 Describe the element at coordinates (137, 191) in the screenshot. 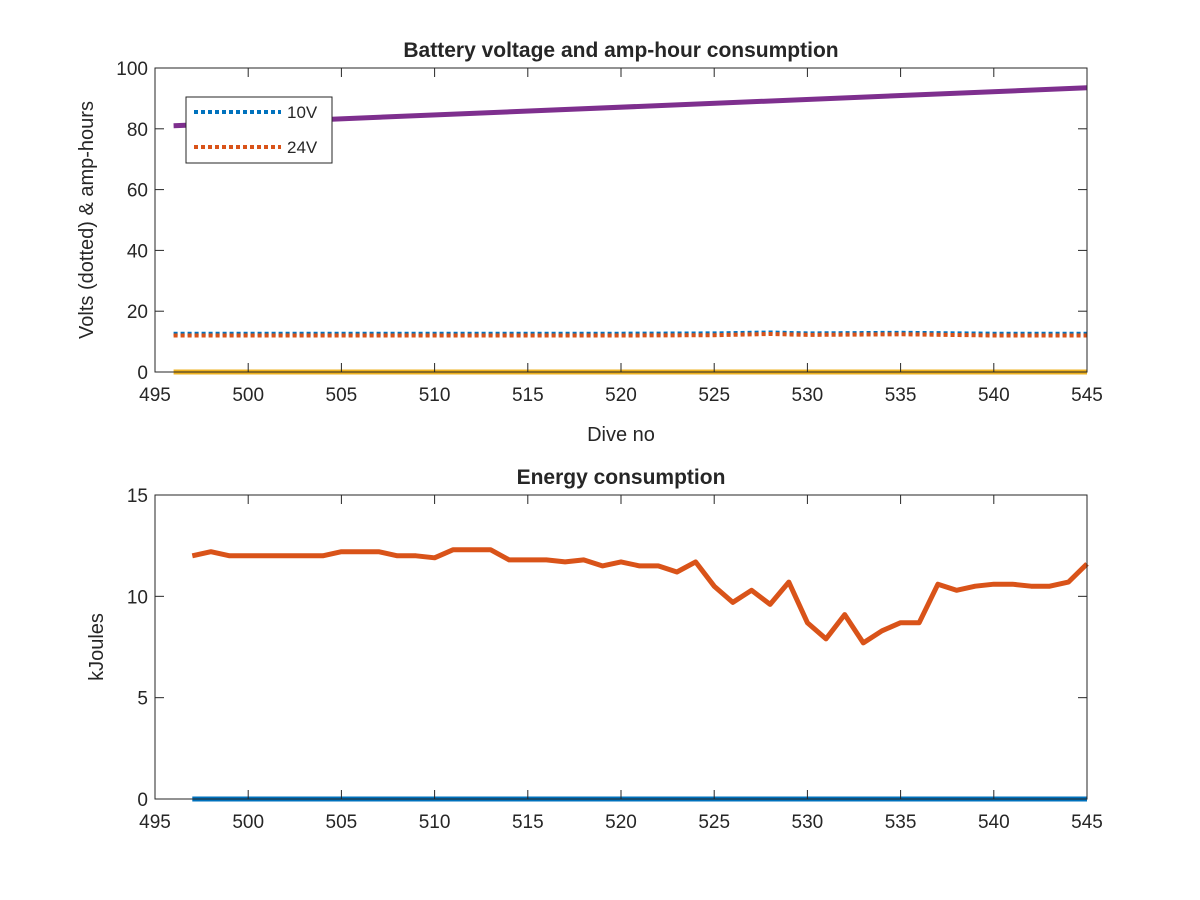

I see `y-tick-label: 60` at that location.